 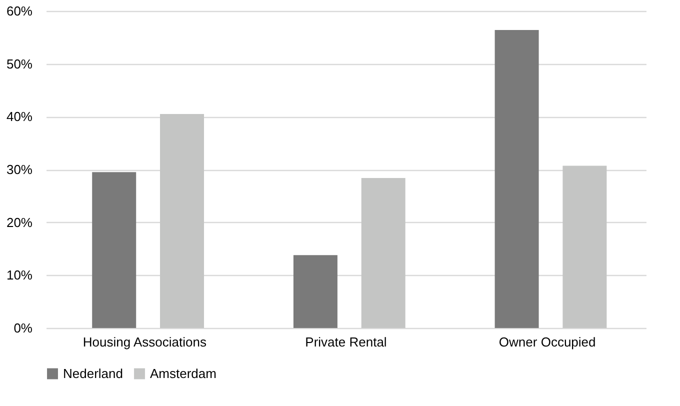 I want to click on y-tick-label: 60%, so click(x=19, y=11).